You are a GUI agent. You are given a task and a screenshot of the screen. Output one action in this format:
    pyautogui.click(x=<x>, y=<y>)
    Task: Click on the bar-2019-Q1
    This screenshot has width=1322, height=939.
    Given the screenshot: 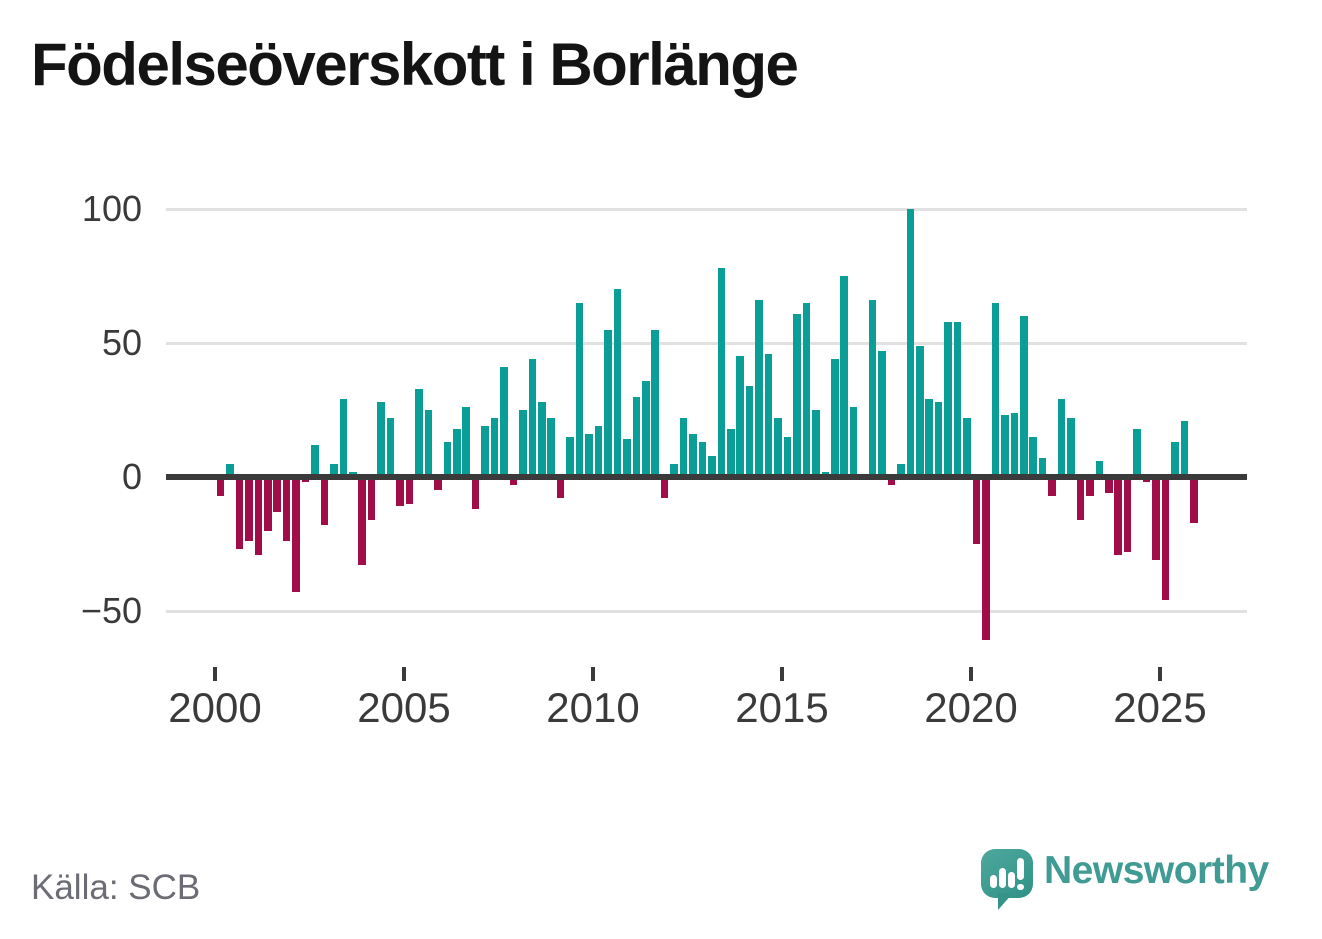 What is the action you would take?
    pyautogui.click(x=938, y=439)
    